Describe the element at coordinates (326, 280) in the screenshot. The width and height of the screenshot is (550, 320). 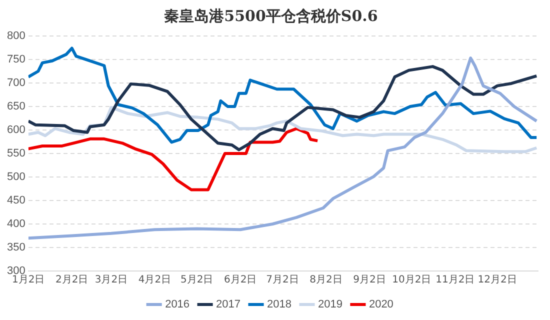
I see `x-tick-label: 8月2日` at that location.